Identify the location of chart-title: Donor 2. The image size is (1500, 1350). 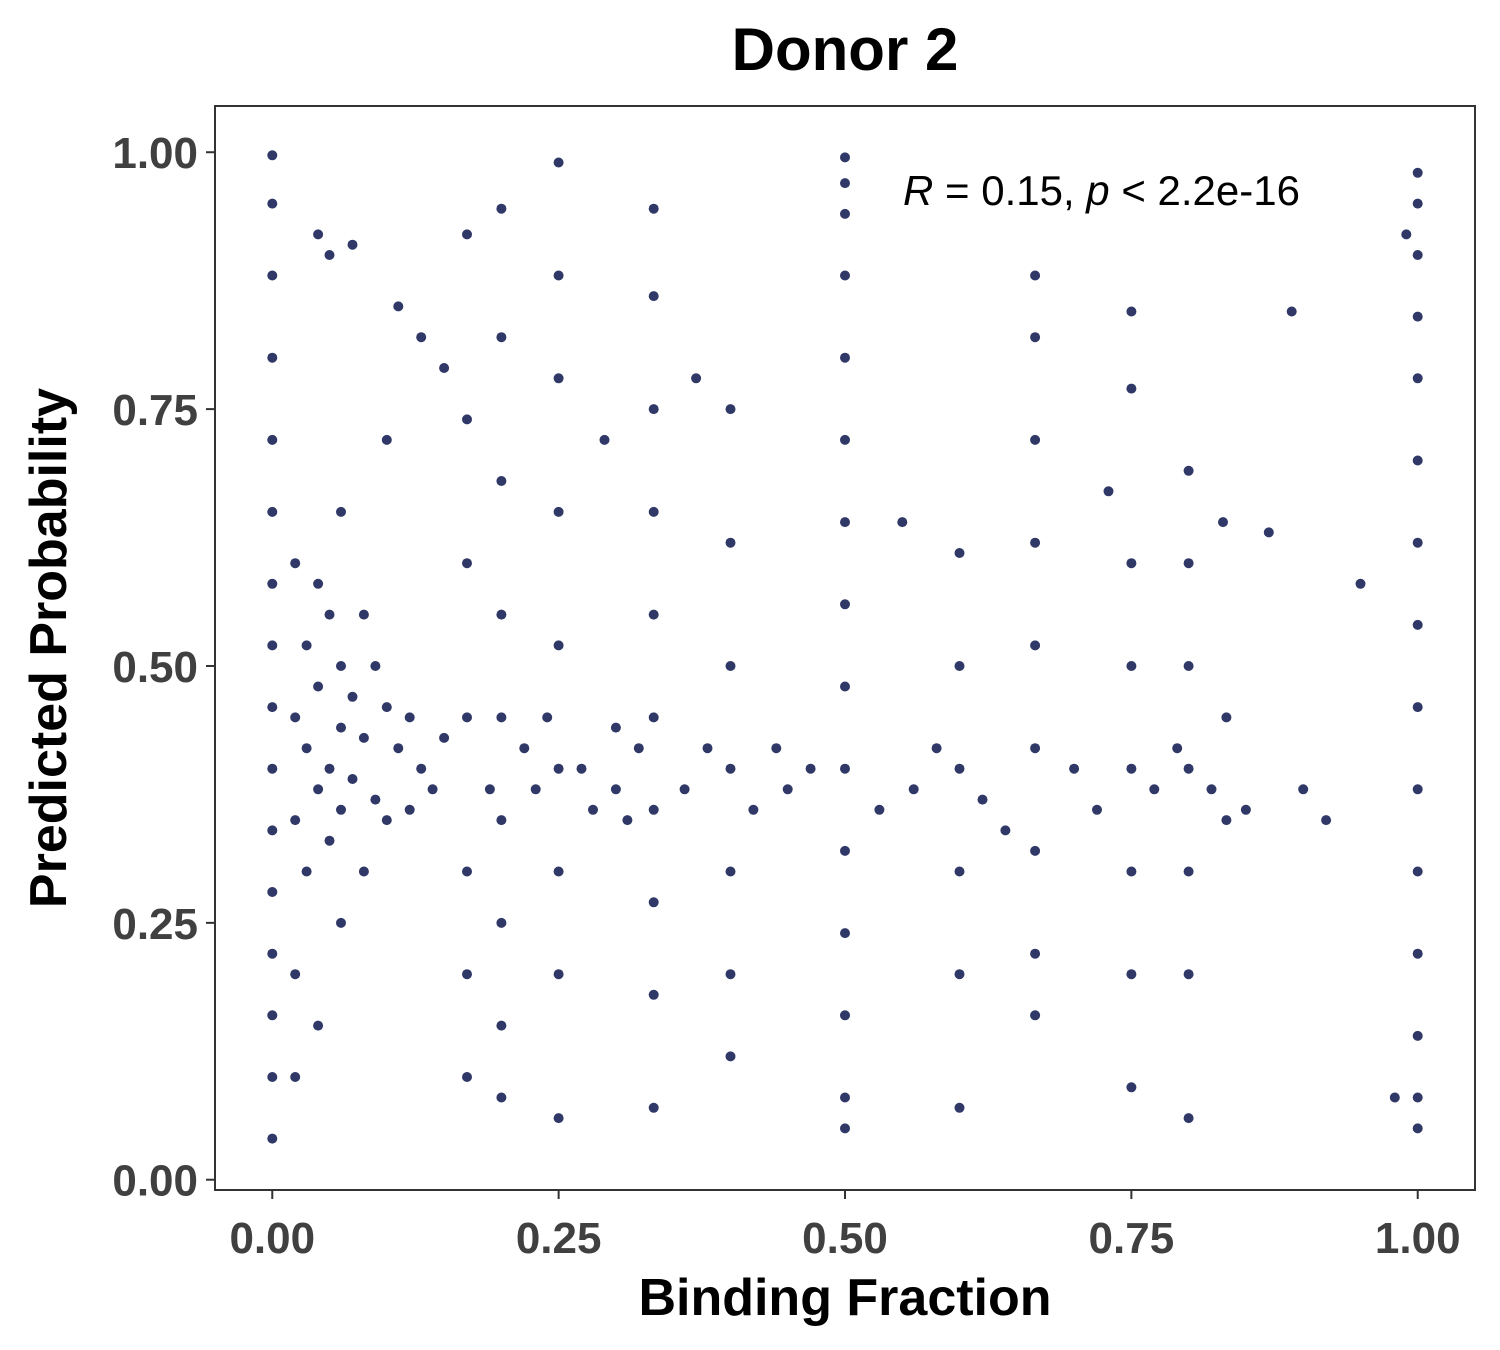
(845, 49).